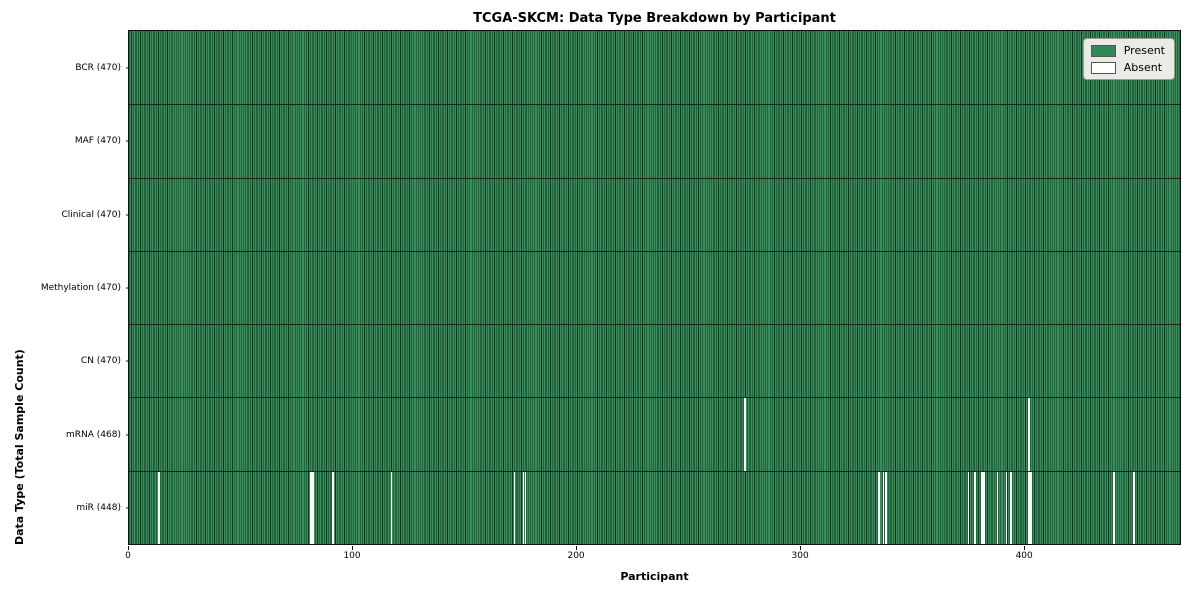 This screenshot has height=600, width=1200. What do you see at coordinates (630, 361) in the screenshot?
I see `row-cn: CN (470)` at bounding box center [630, 361].